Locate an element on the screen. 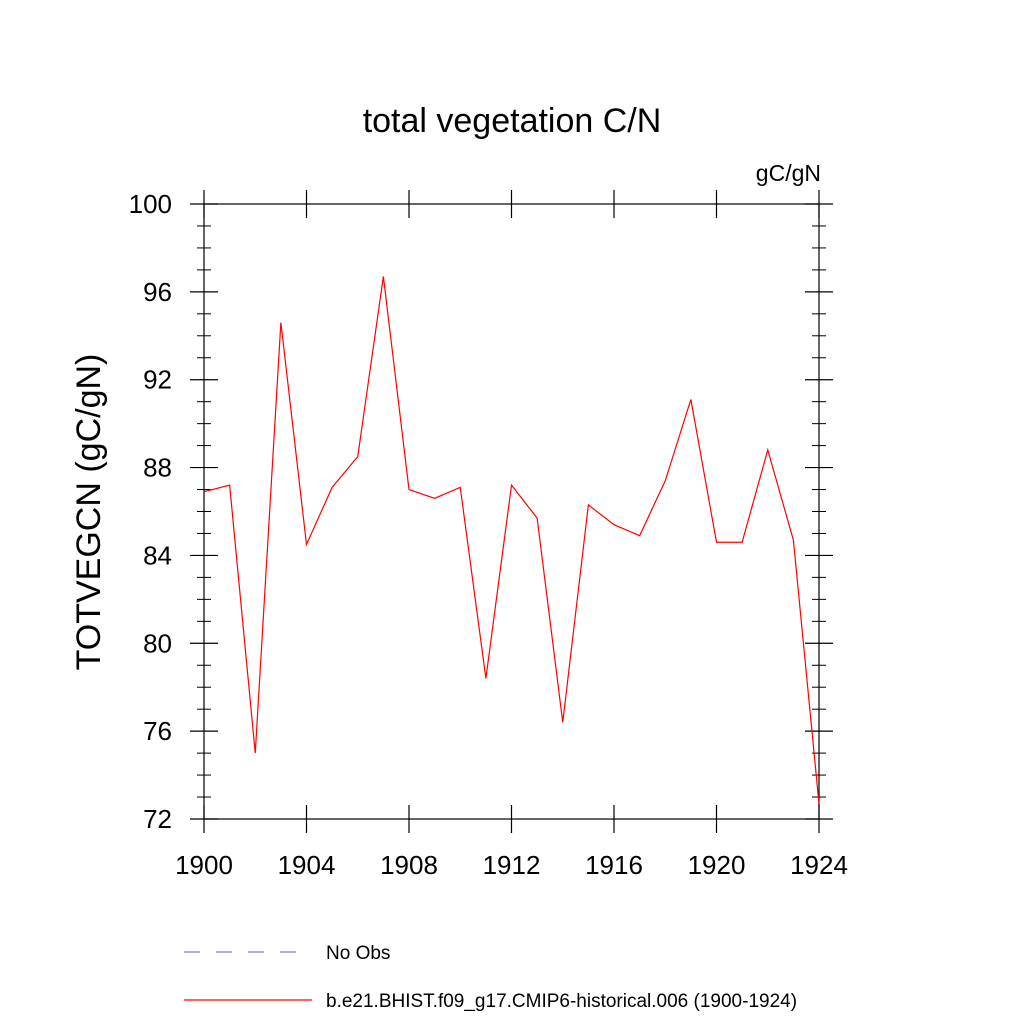 The image size is (1024, 1024). y-tick-label: 80 is located at coordinates (157, 643).